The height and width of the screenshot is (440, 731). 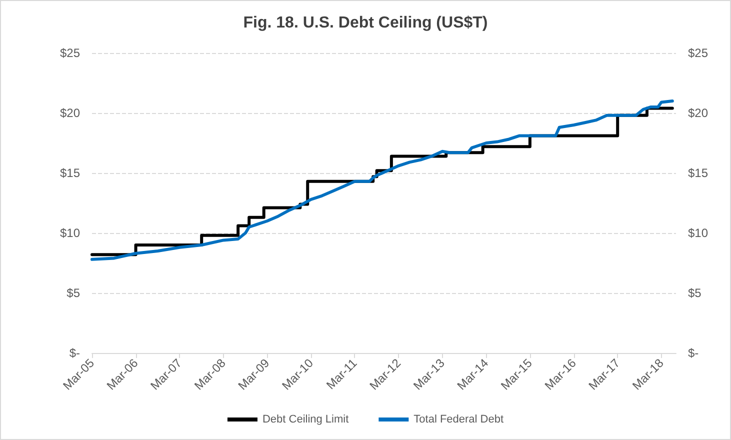 What do you see at coordinates (365, 23) in the screenshot?
I see `chart-title: Fig. 18. U.S. Debt Ceiling (US$T)` at bounding box center [365, 23].